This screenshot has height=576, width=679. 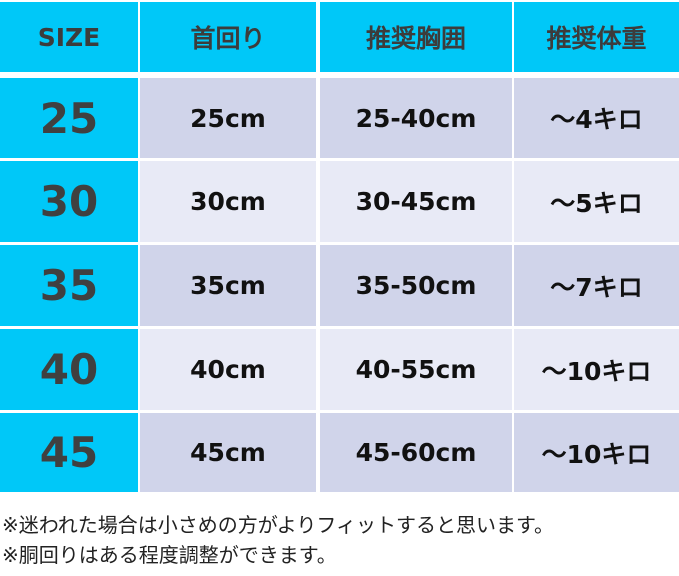 I want to click on cell-chest: 45-60cm, so click(x=416, y=452).